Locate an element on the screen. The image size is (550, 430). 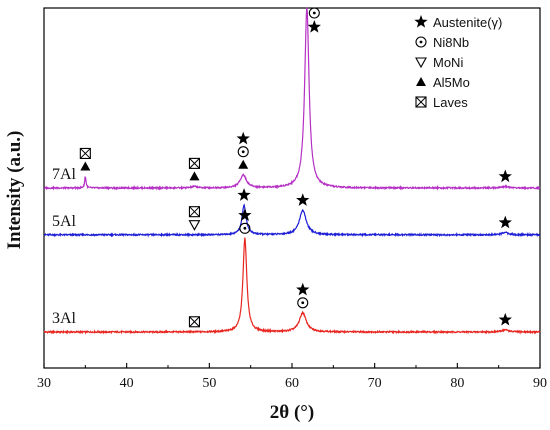
x-tick-label-70: 70 is located at coordinates (375, 383).